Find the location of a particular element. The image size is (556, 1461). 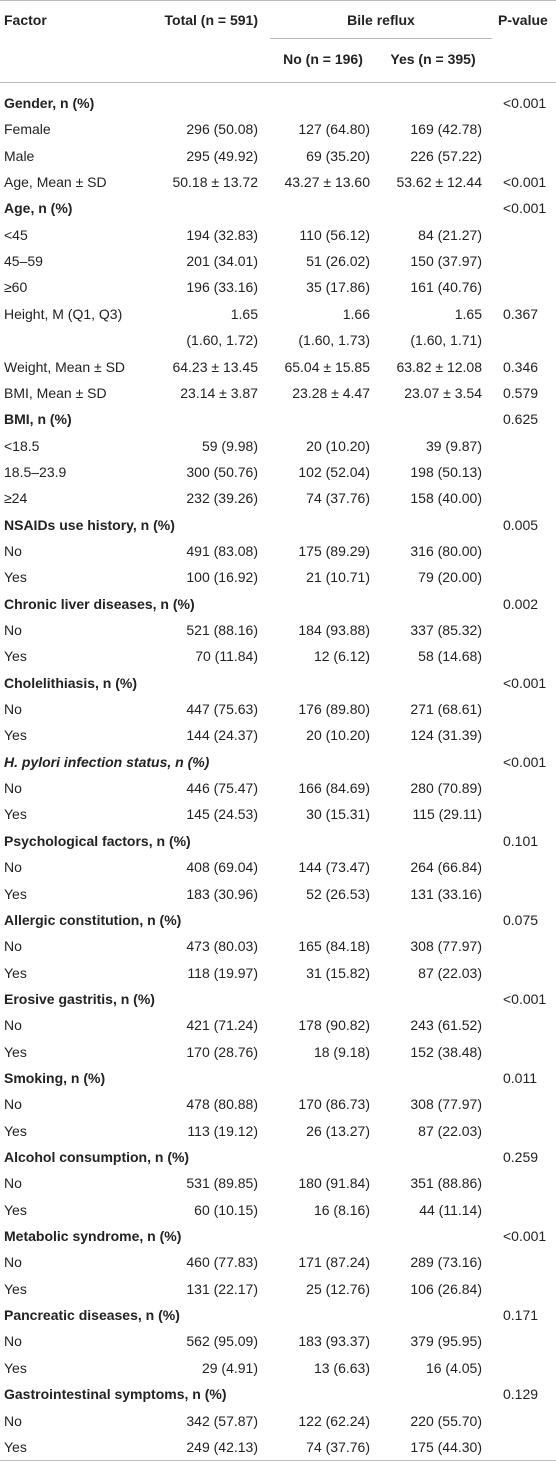

cell: 60 (10.15) is located at coordinates (226, 1209).